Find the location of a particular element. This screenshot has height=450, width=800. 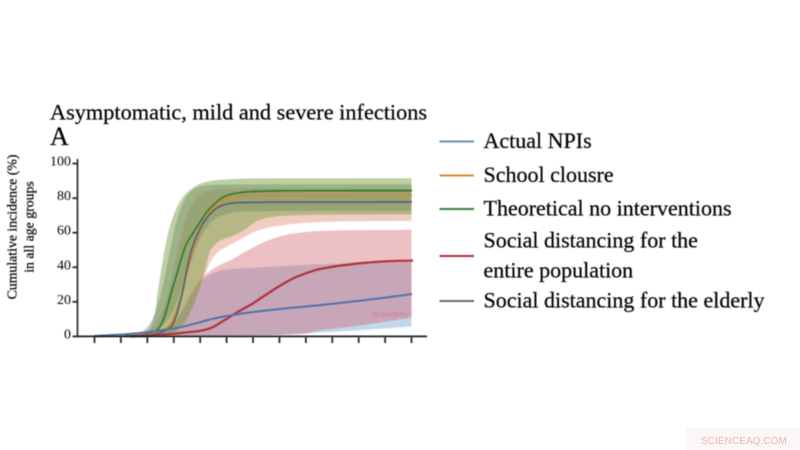

svg-text: 0 is located at coordinates (67, 334).